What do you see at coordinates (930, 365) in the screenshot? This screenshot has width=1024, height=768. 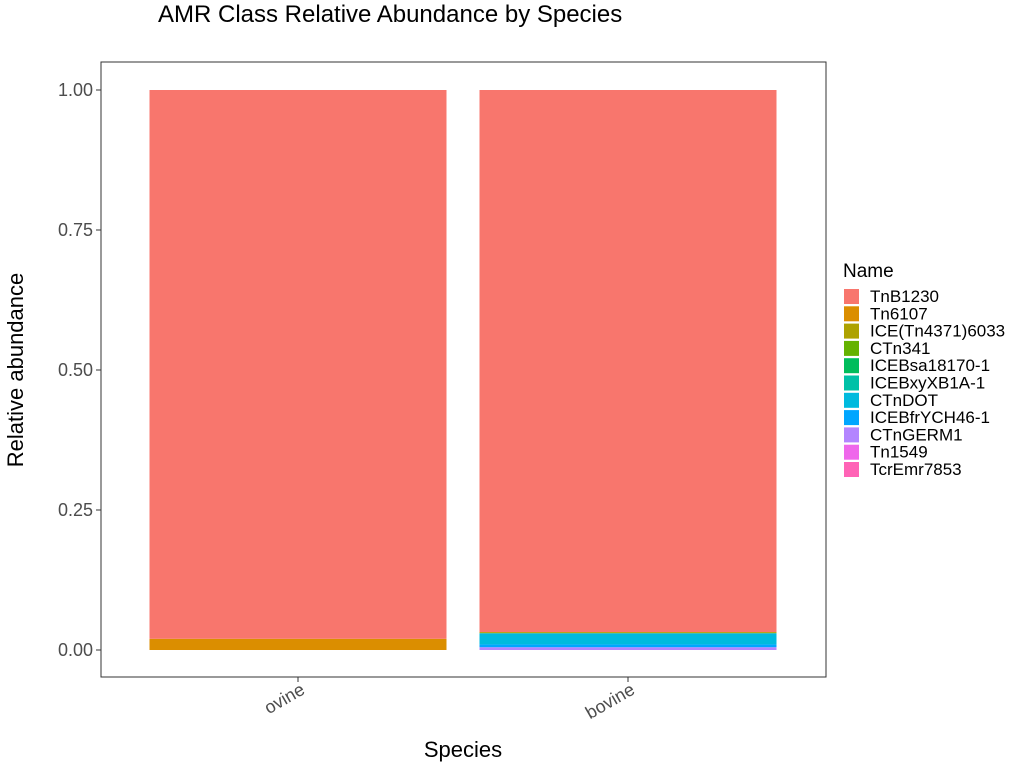 I see `legend-label: ICEBsa18170-1` at bounding box center [930, 365].